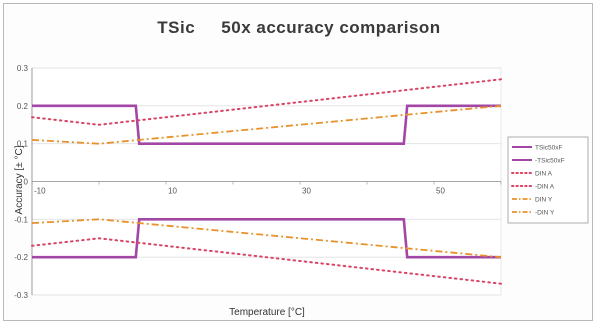 The height and width of the screenshot is (326, 598). Describe the element at coordinates (545, 187) in the screenshot. I see `legend-label: -DIN A` at that location.